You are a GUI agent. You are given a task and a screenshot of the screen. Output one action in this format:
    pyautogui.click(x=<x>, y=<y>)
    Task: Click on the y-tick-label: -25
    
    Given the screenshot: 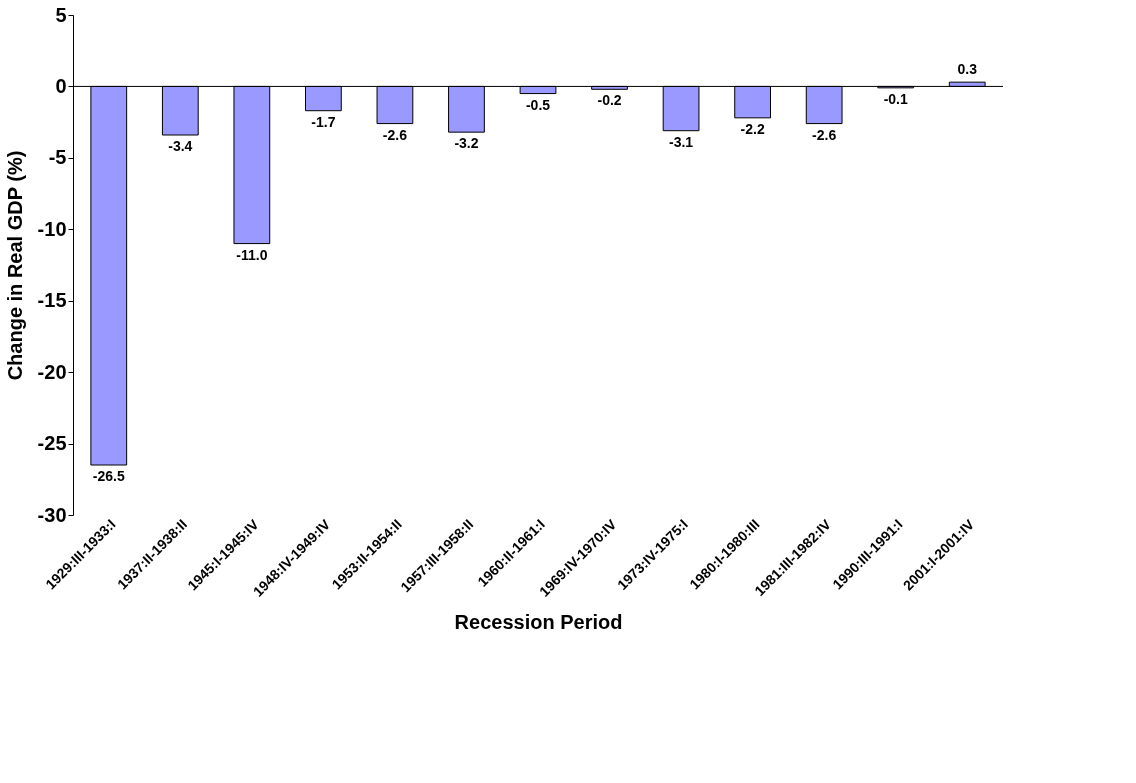 What is the action you would take?
    pyautogui.click(x=52, y=443)
    